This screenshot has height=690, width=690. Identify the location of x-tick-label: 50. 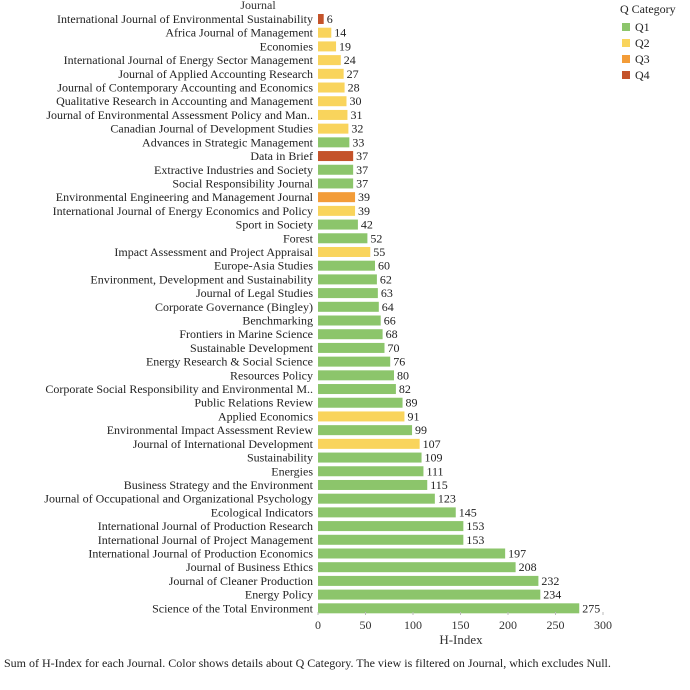
(366, 625).